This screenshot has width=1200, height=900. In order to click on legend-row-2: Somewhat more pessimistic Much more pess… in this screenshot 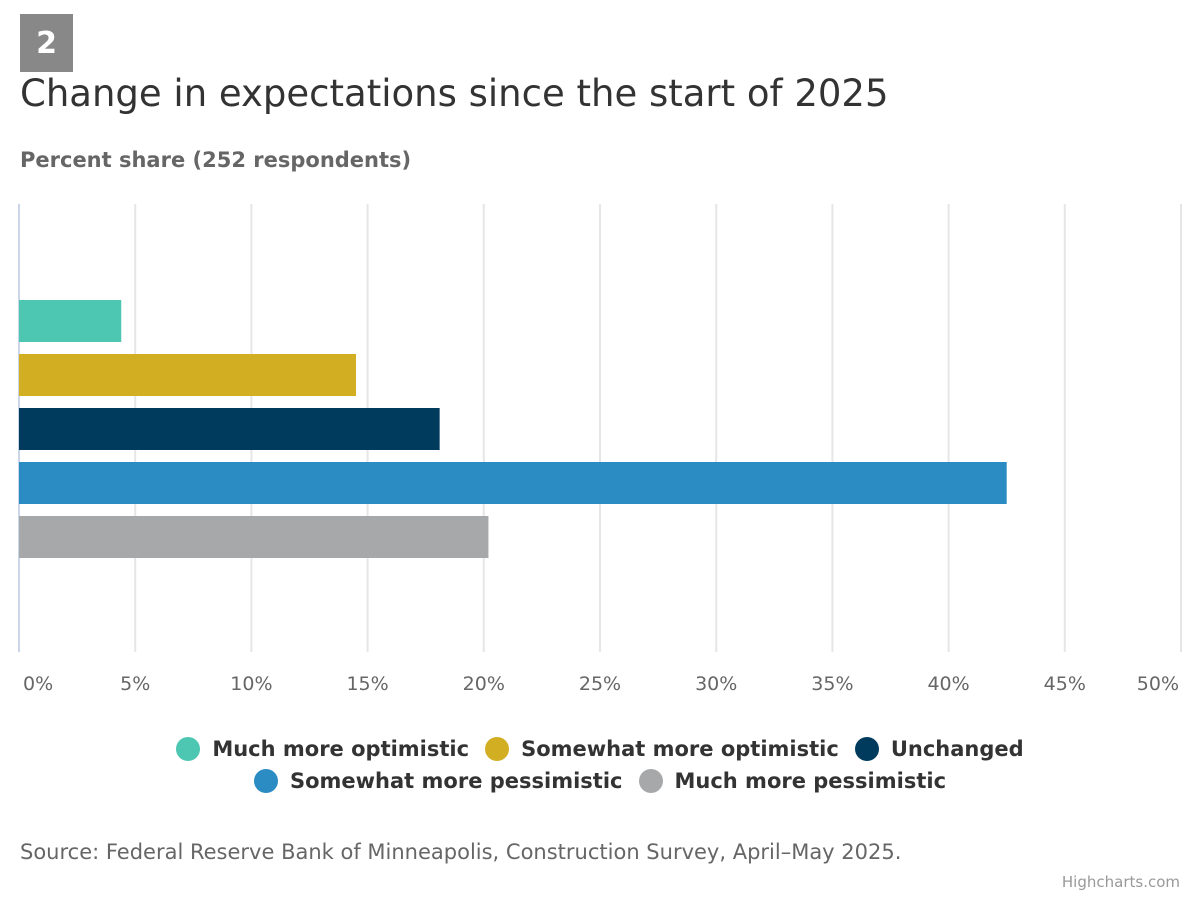, I will do `click(600, 781)`.